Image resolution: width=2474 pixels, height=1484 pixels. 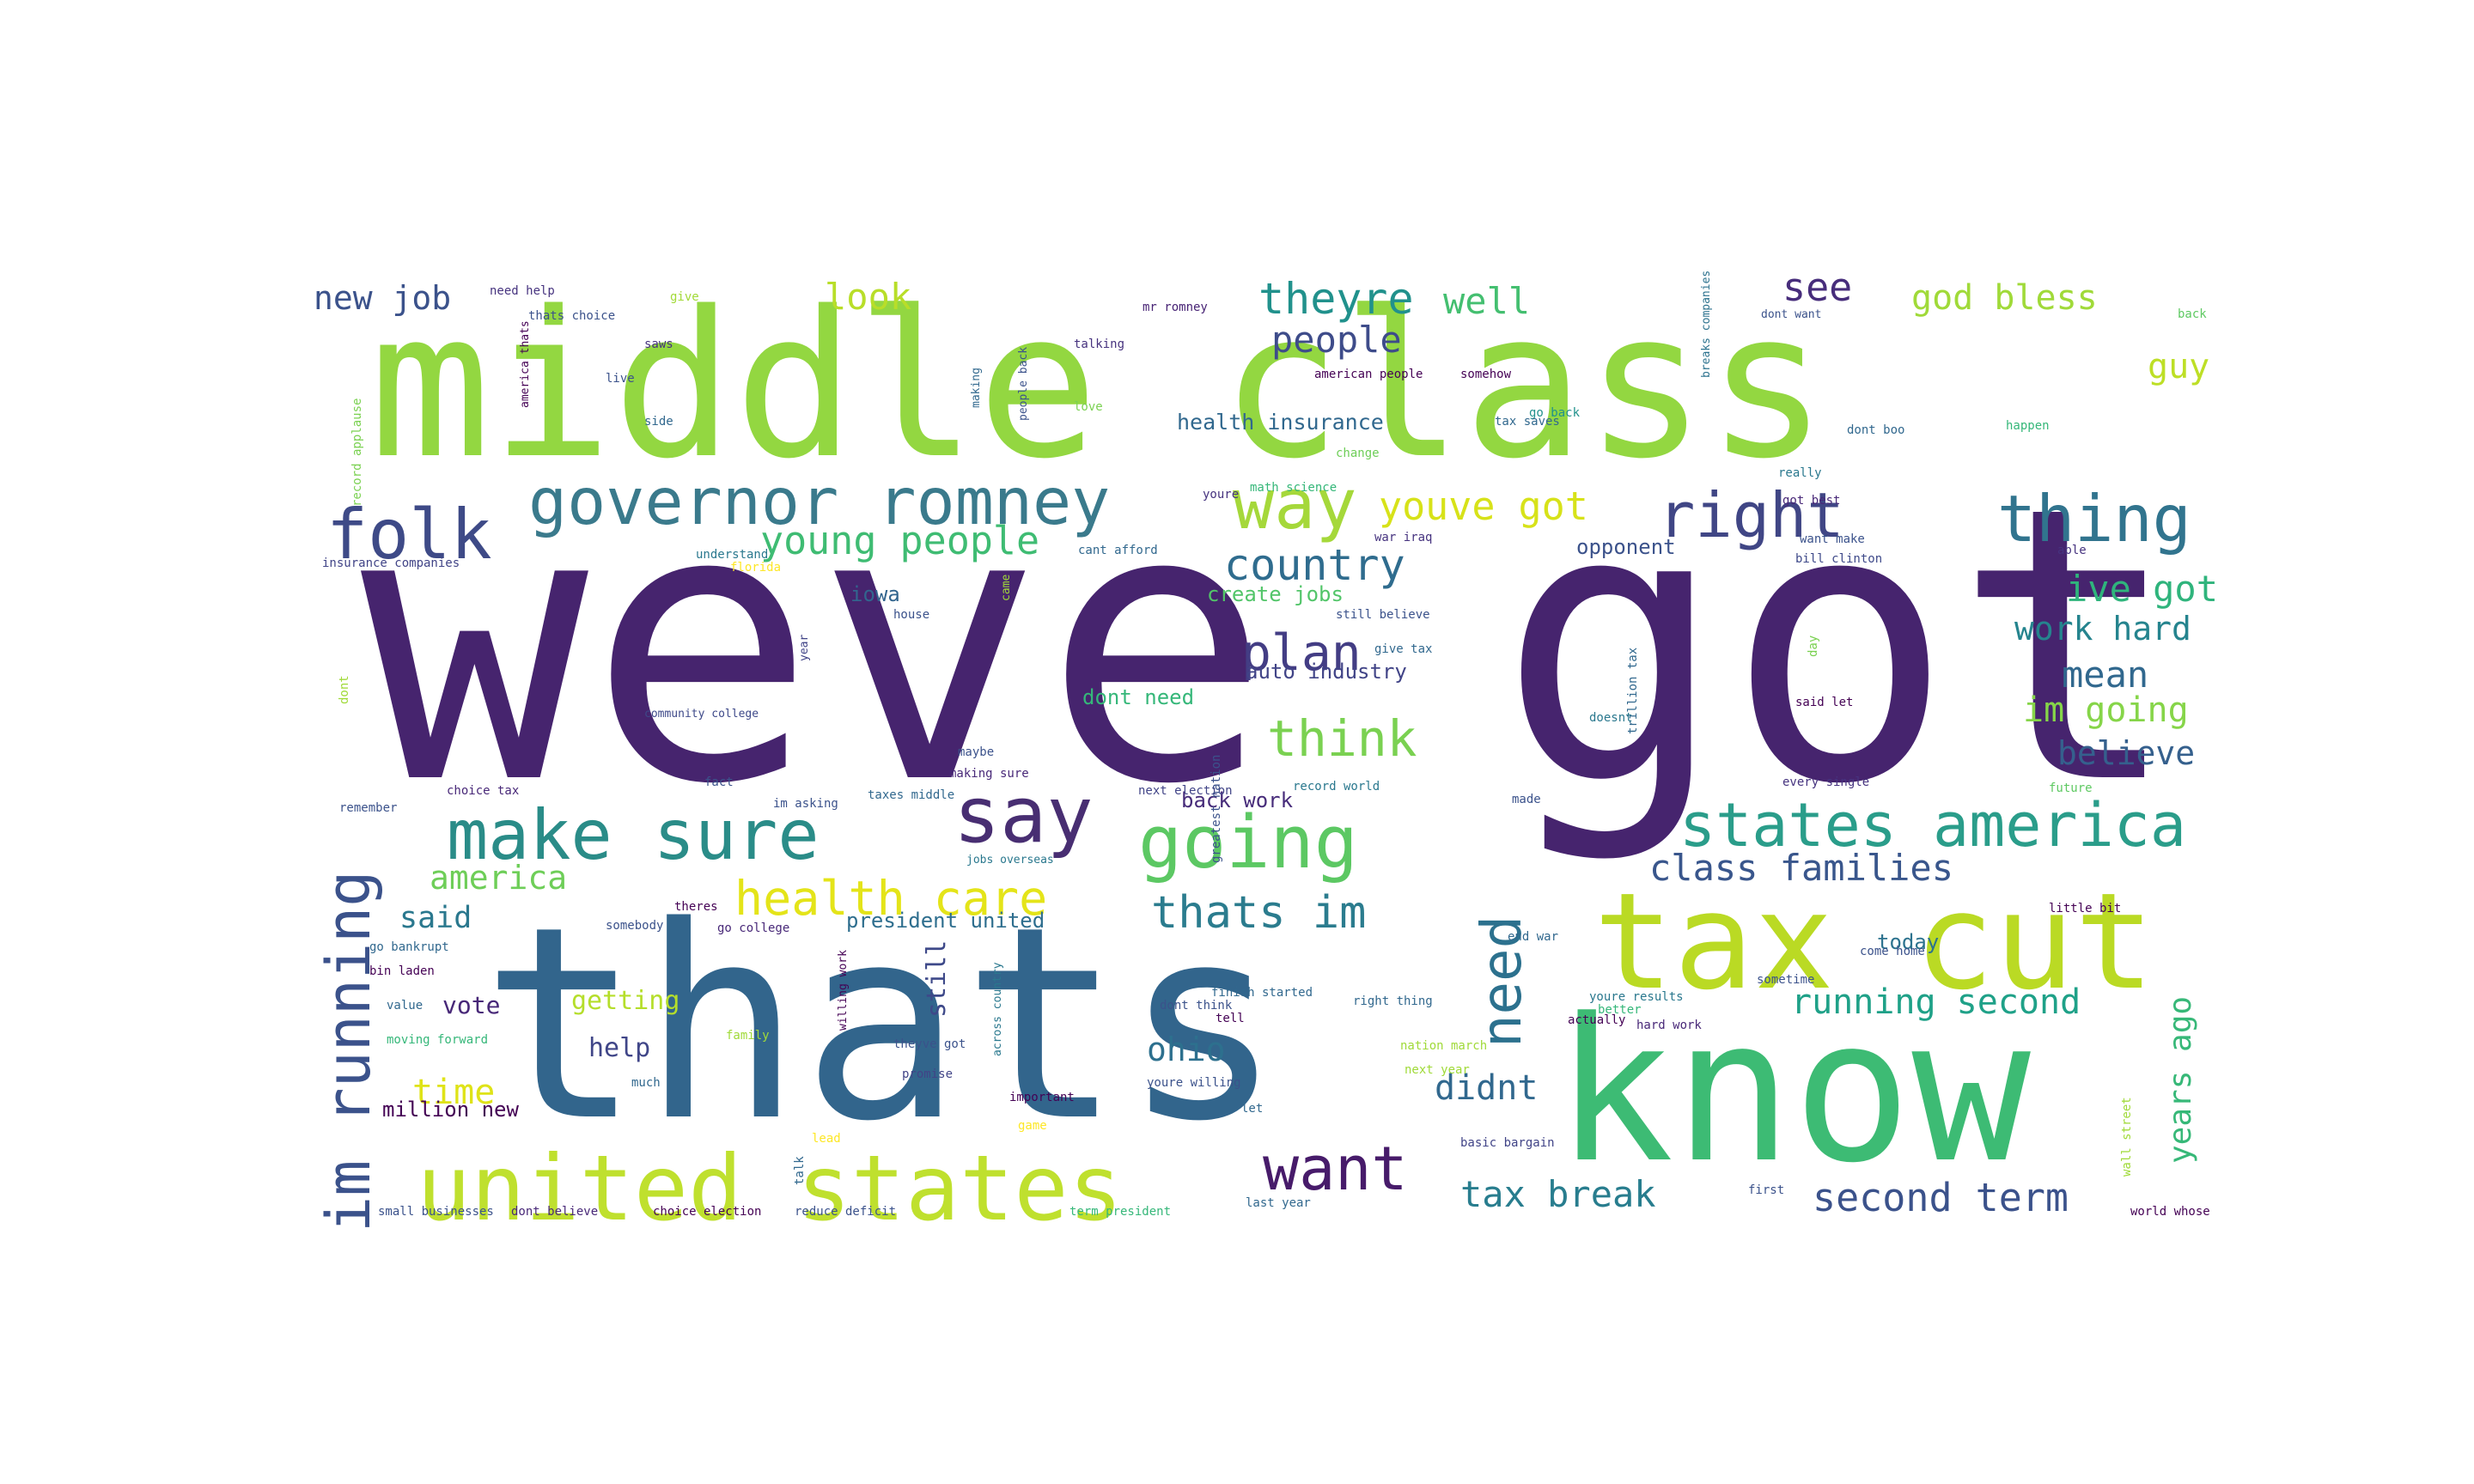 What do you see at coordinates (1486, 374) in the screenshot?
I see `word-somehow: somehow` at bounding box center [1486, 374].